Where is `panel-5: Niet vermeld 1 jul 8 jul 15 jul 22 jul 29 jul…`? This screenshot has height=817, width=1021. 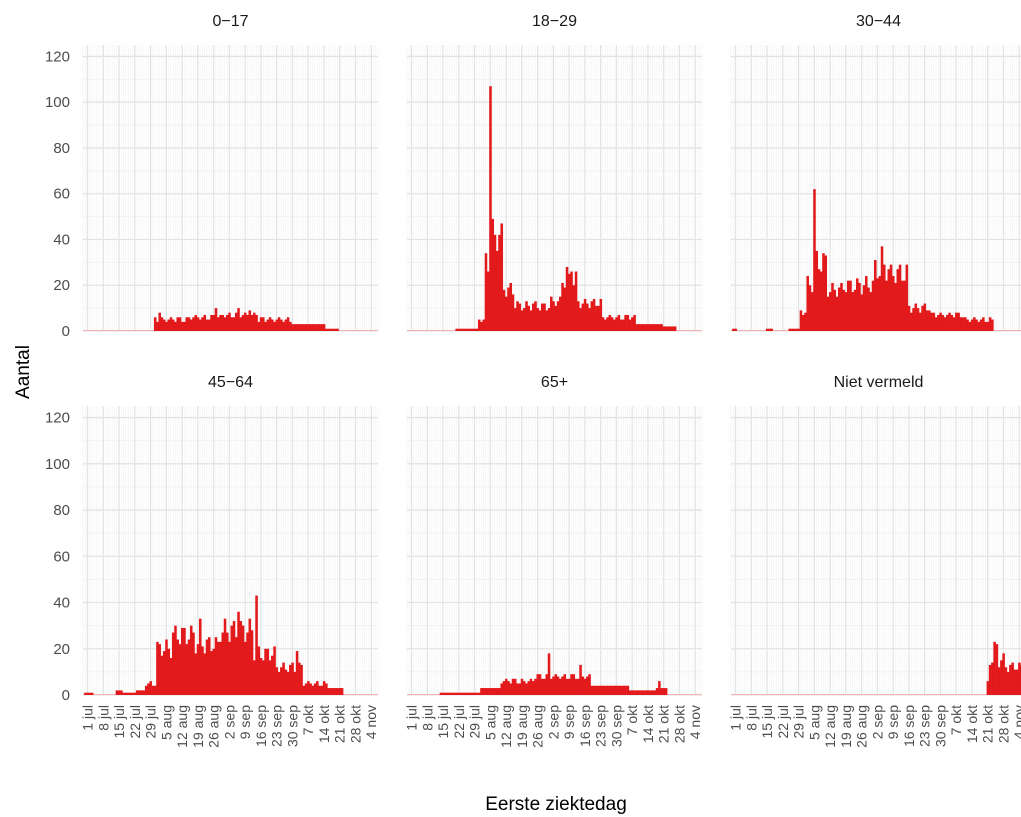 panel-5: Niet vermeld 1 jul 8 jul 15 jul 22 jul 29 jul… is located at coordinates (874, 561).